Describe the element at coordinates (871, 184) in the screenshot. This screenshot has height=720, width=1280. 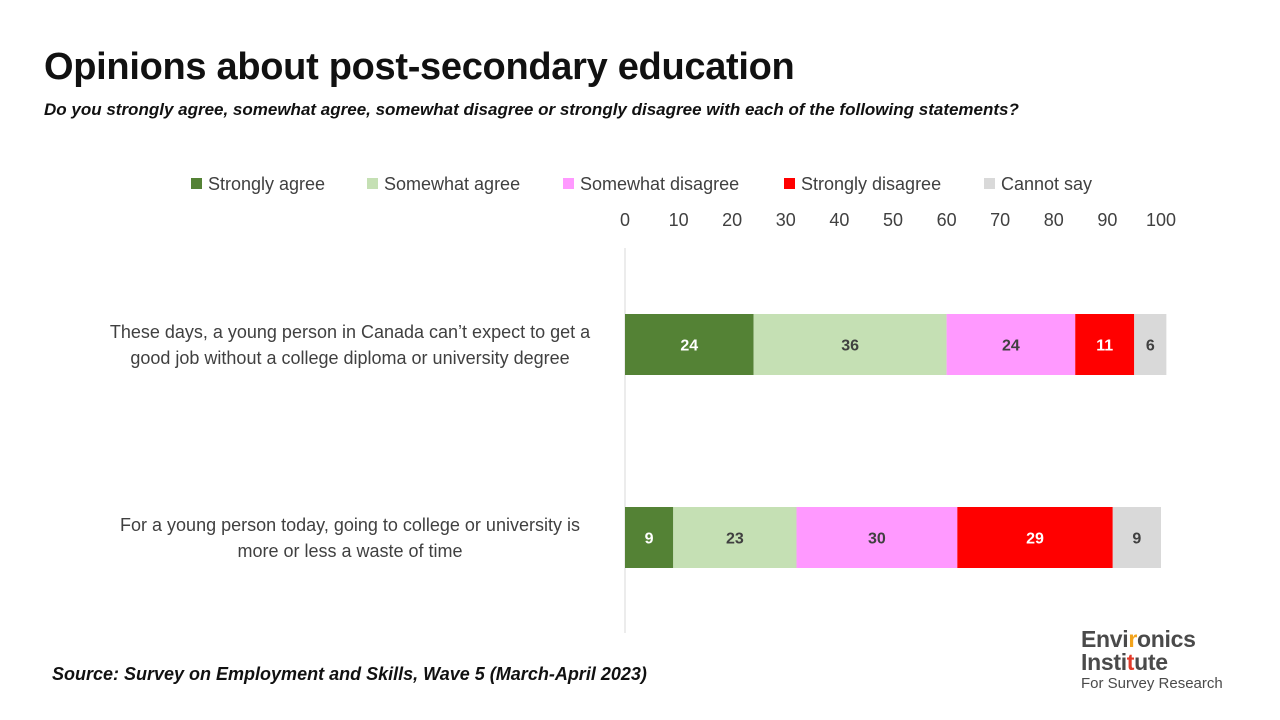
I see `legend-label: Strongly disagree` at that location.